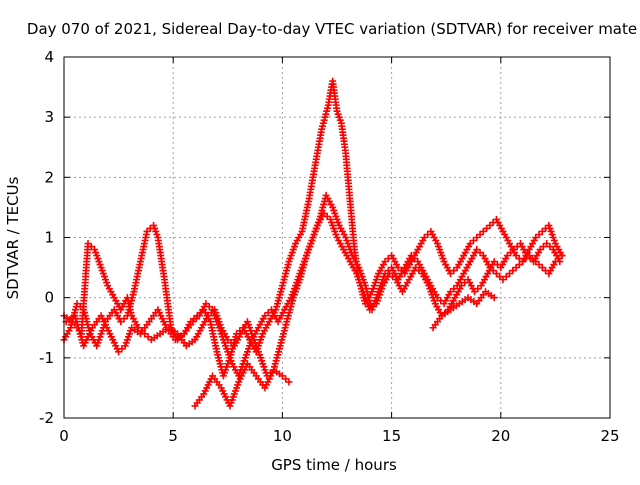 The height and width of the screenshot is (485, 640). Describe the element at coordinates (46, 418) in the screenshot. I see `y-tick-label: -2` at that location.